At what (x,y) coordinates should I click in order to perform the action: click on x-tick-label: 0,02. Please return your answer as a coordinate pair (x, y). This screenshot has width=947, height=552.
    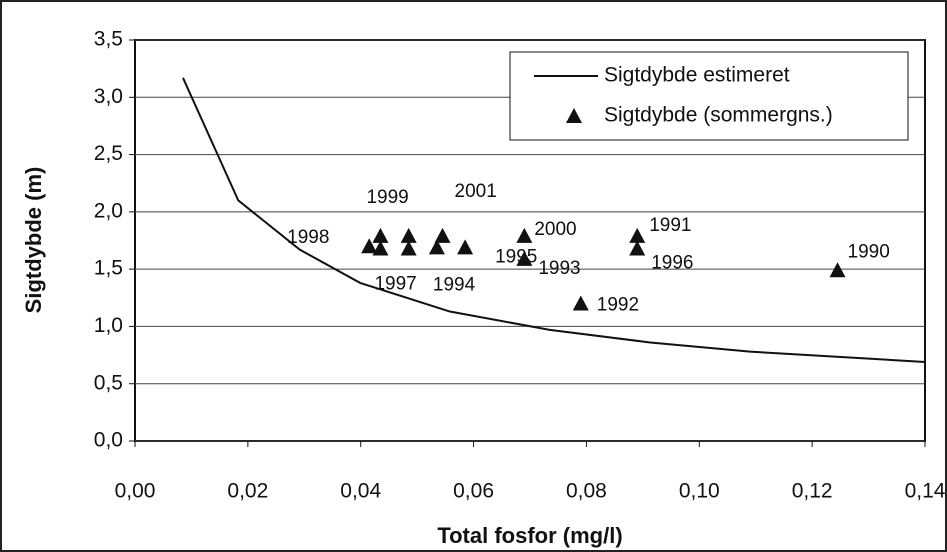
    Looking at the image, I should click on (247, 491).